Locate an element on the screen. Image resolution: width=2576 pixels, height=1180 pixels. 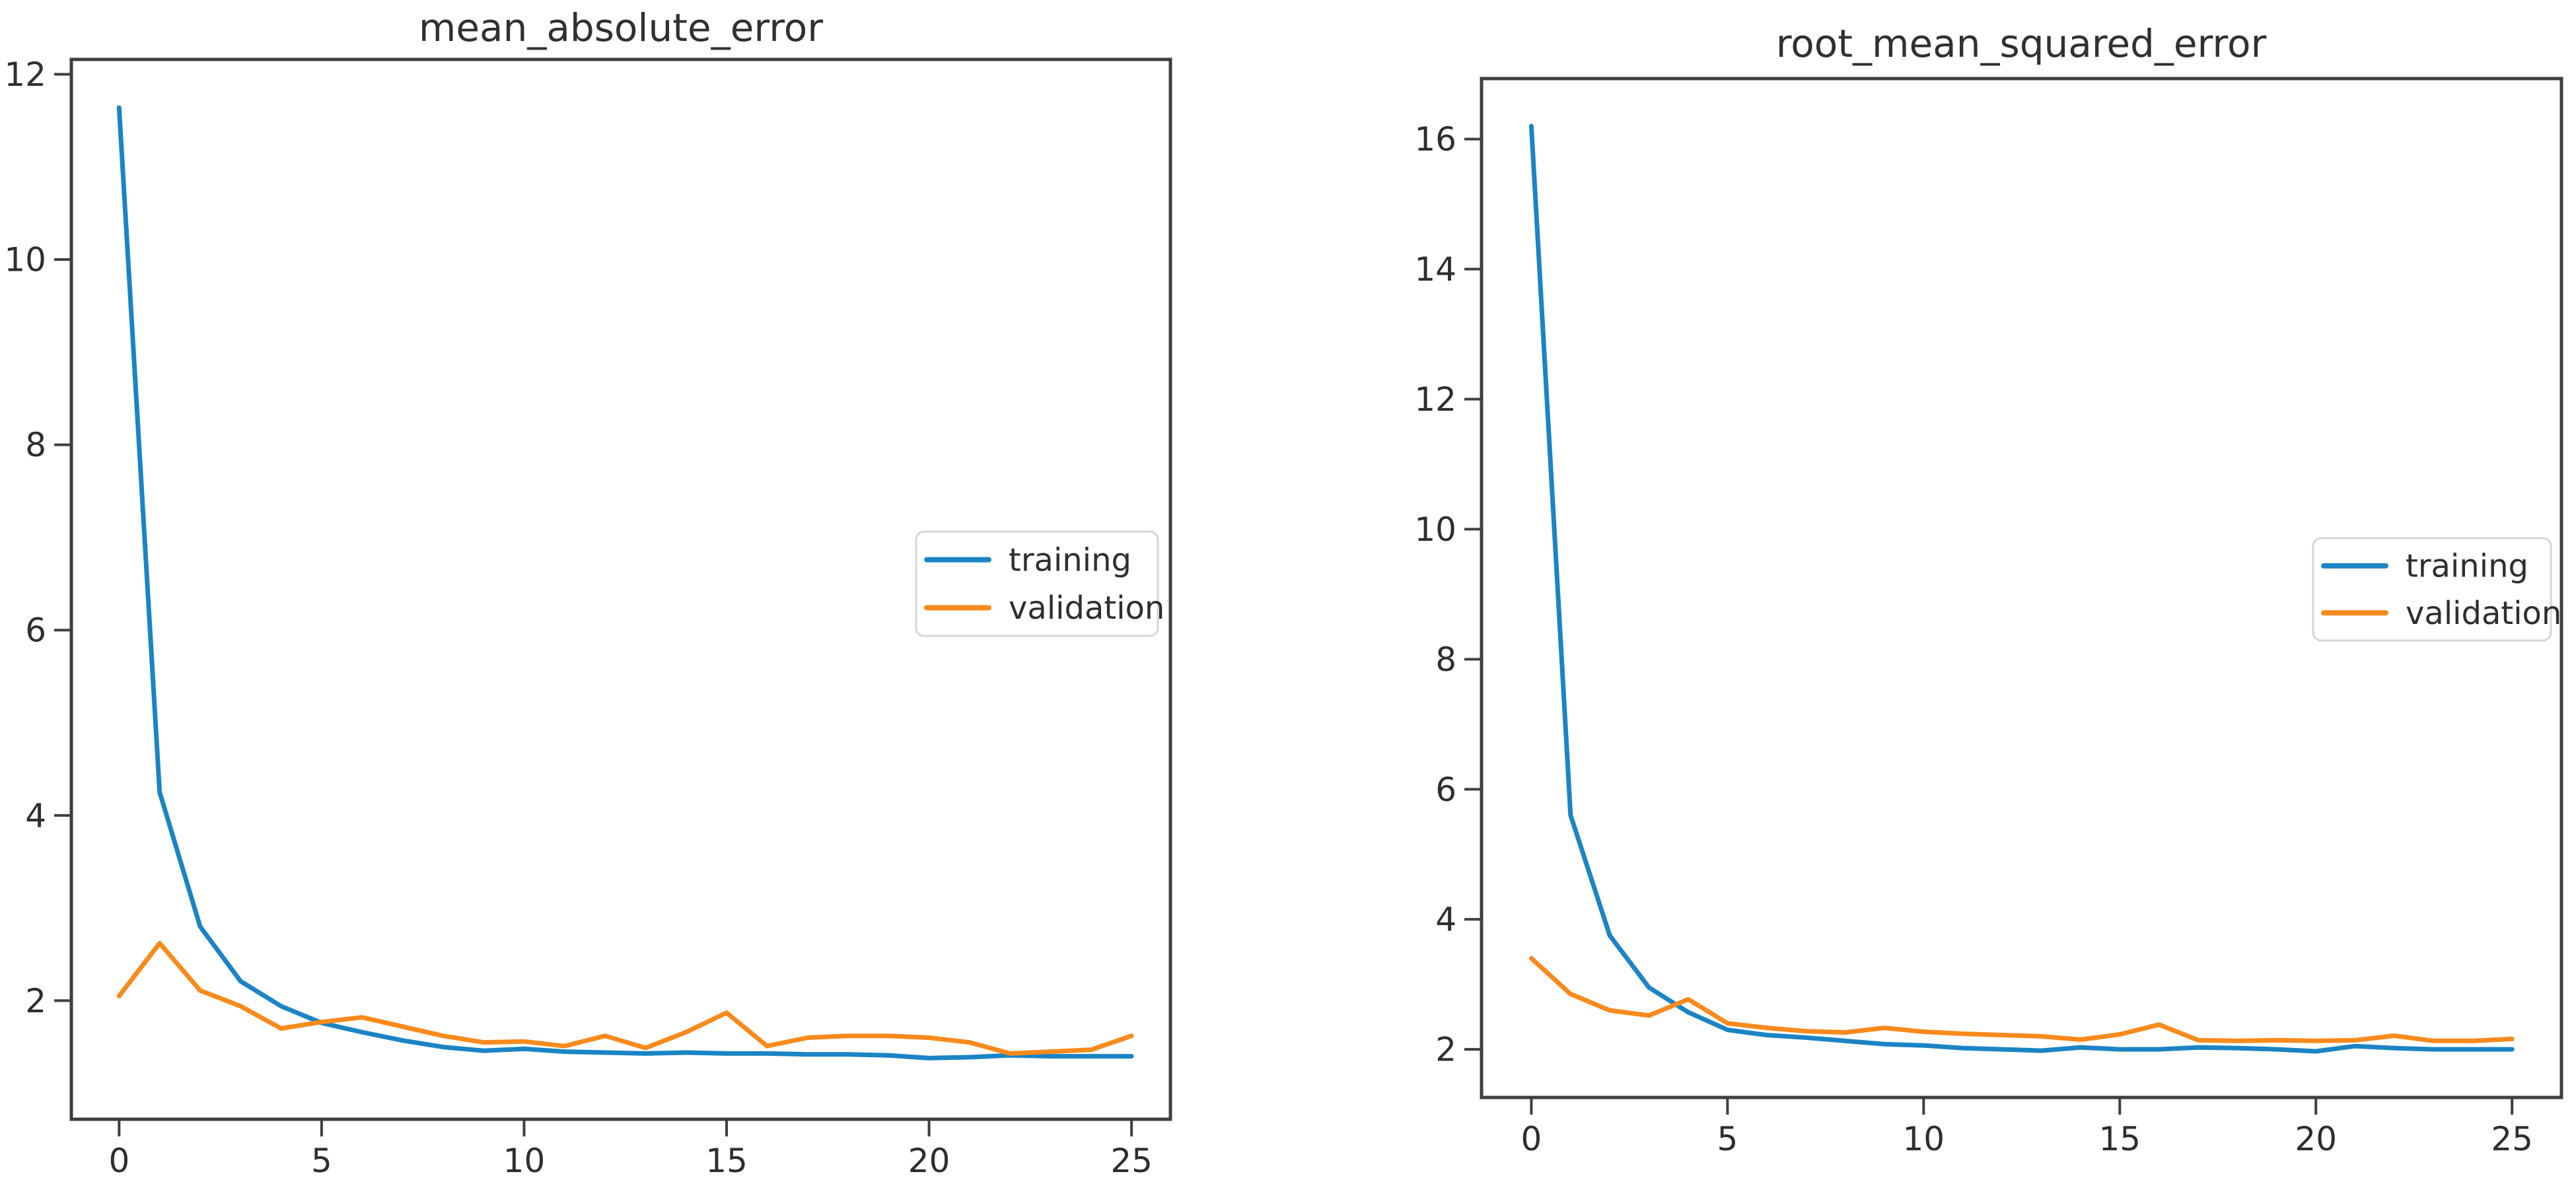
chart-title: root_mean_squared_error is located at coordinates (2021, 43).